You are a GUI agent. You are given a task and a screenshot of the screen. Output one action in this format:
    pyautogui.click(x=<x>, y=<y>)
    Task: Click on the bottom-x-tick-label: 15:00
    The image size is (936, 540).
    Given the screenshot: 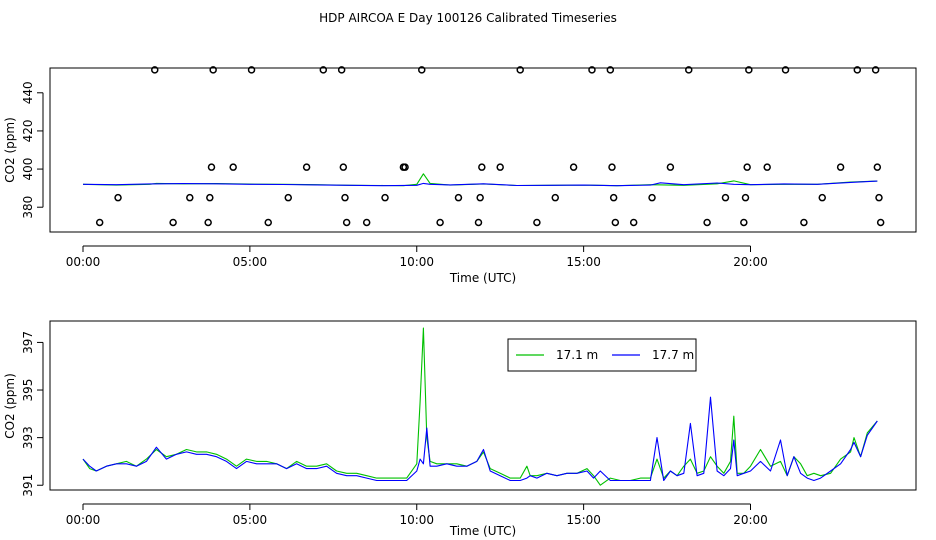 What is the action you would take?
    pyautogui.click(x=583, y=520)
    